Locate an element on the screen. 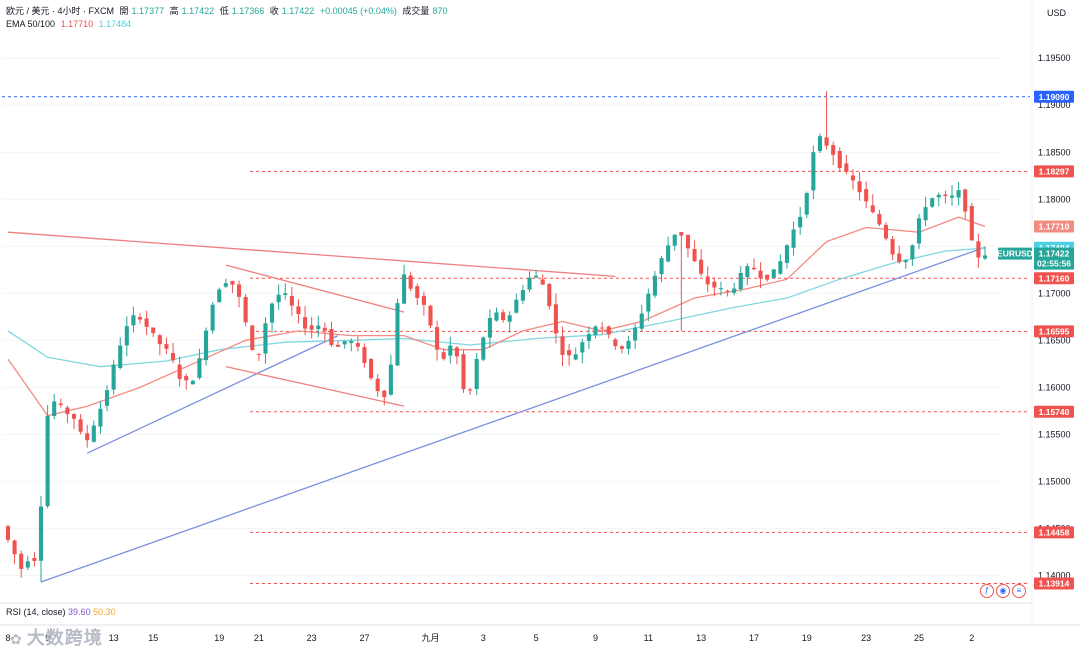 The width and height of the screenshot is (1080, 654). volume-value: 870 is located at coordinates (440, 11).